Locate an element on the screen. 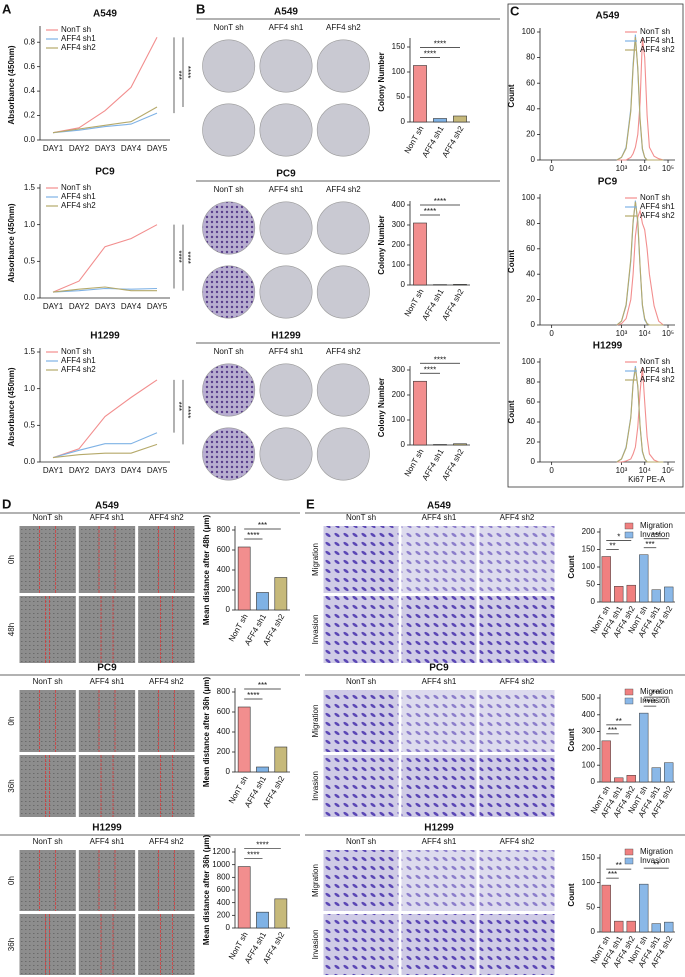 The width and height of the screenshot is (685, 977). x-tick-label: 10⁴ is located at coordinates (645, 168).